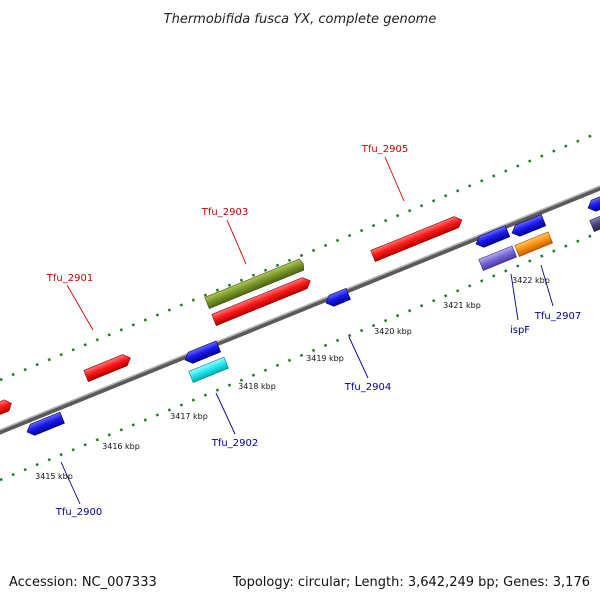 The image size is (600, 600). What do you see at coordinates (78, 512) in the screenshot?
I see `gene-label-tfu2900: Tfu_2900` at bounding box center [78, 512].